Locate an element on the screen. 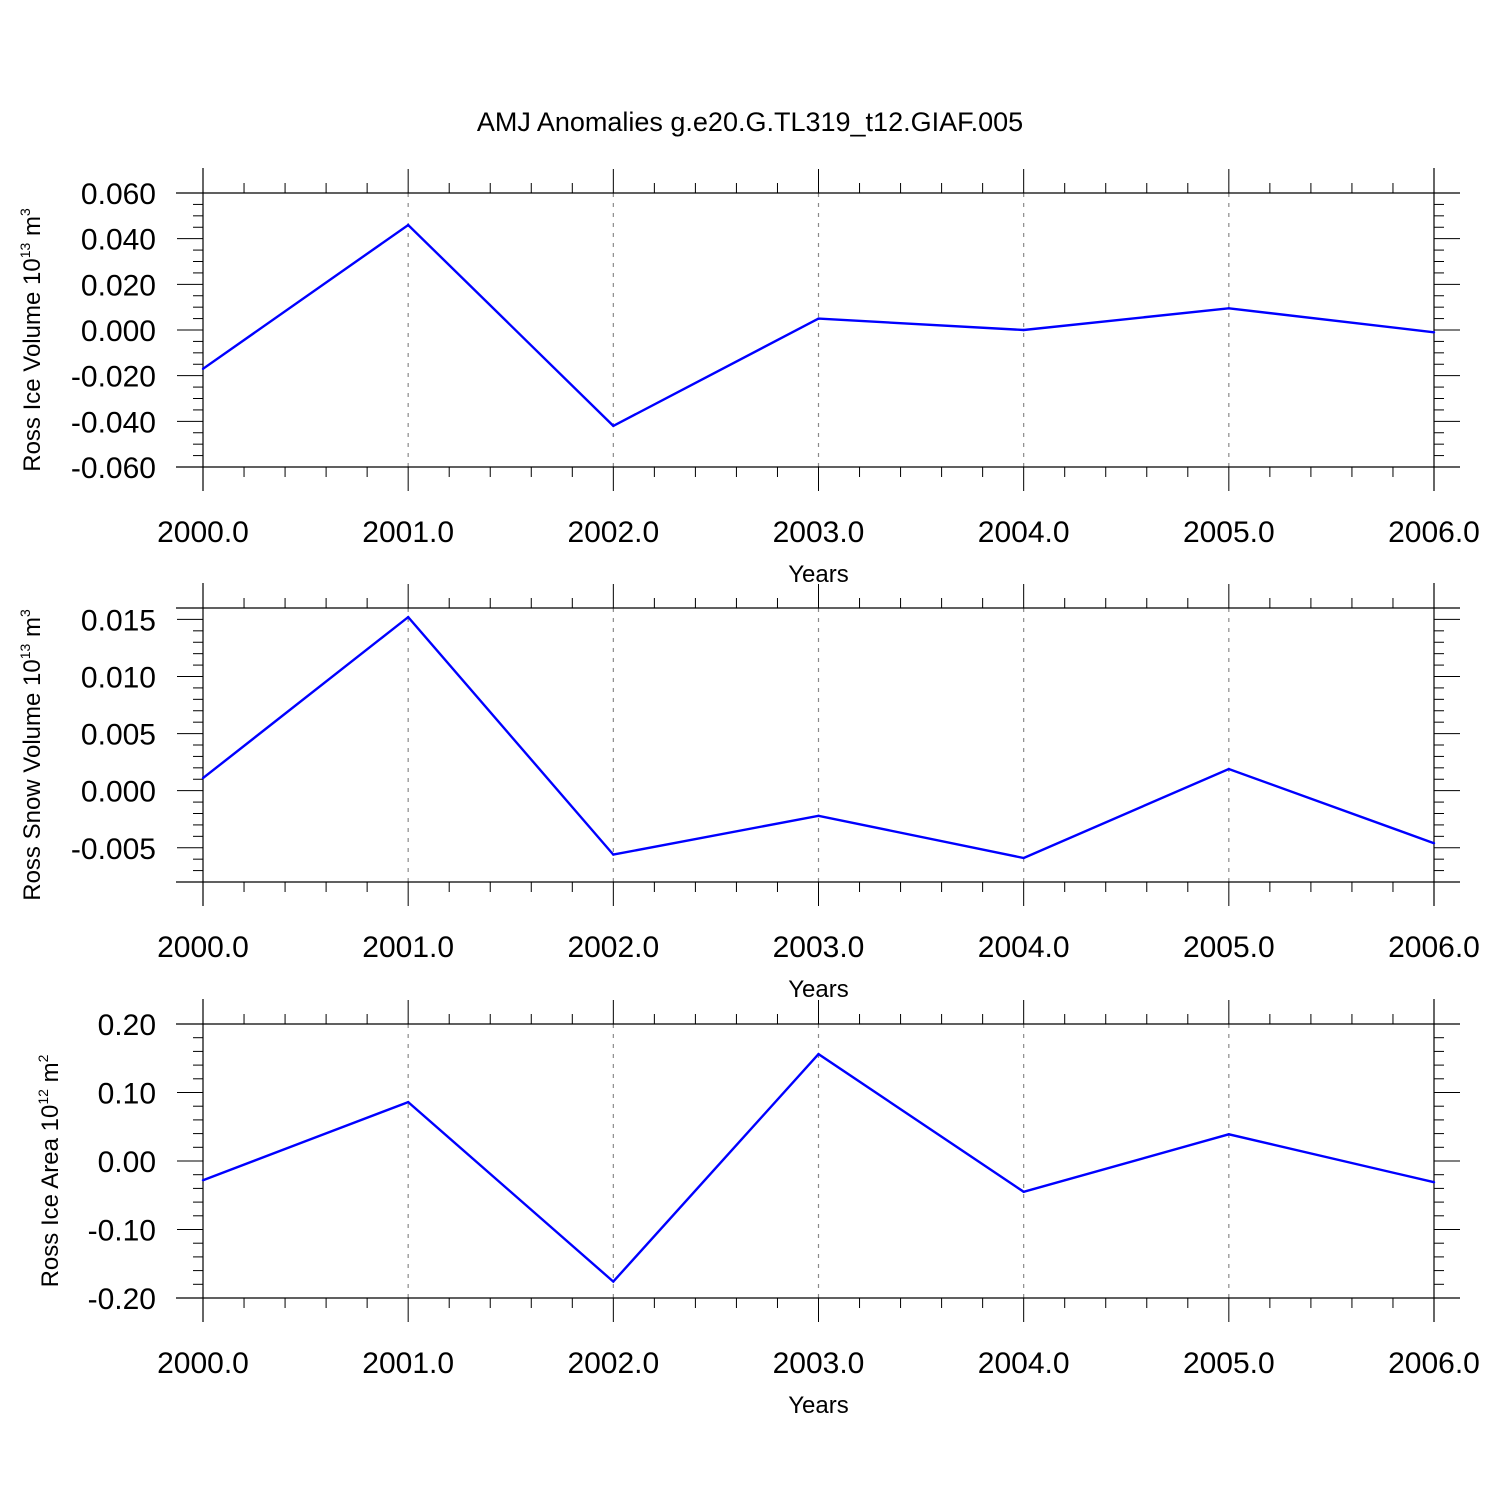 This screenshot has height=1500, width=1500. y-axis-title-exponent: 12 is located at coordinates (43, 1097).